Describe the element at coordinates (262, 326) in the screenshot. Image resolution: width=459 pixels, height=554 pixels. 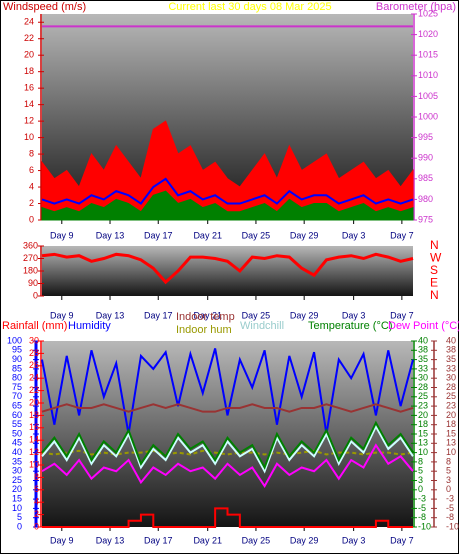
I see `legend-entry: Windchill` at that location.